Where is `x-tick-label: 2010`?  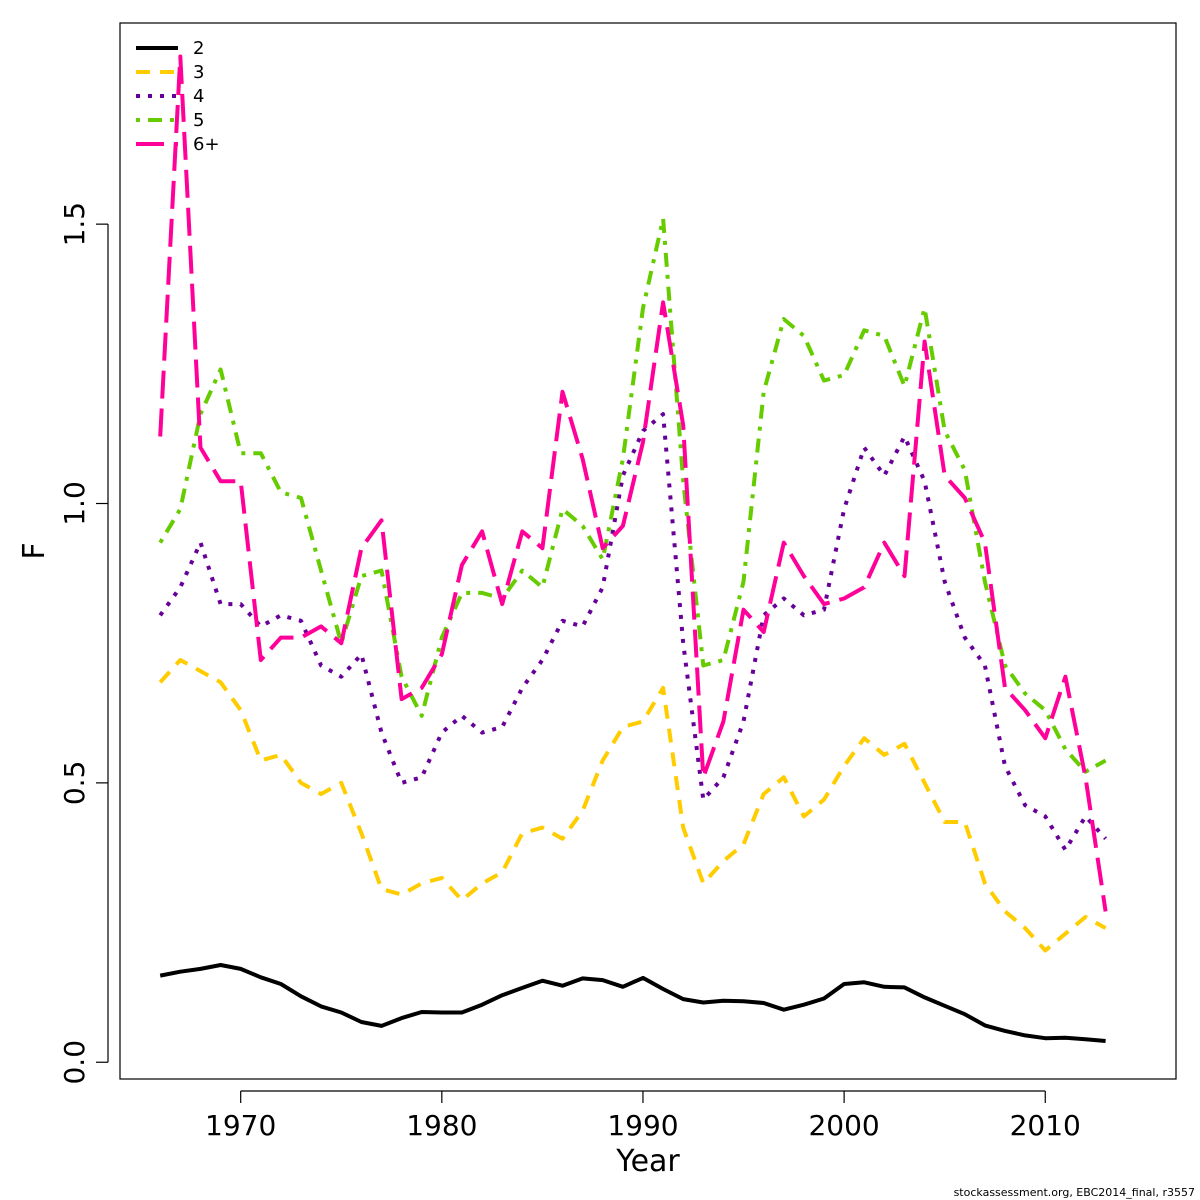 x-tick-label: 2010 is located at coordinates (1045, 1125).